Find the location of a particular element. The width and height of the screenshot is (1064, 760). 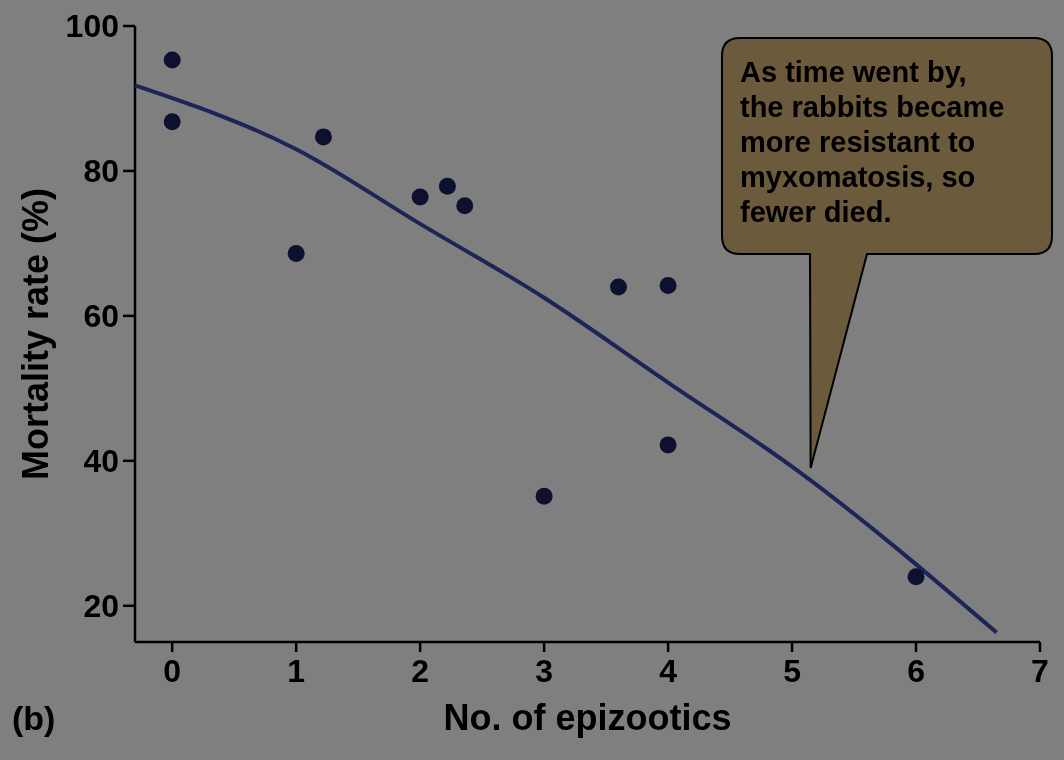

x-tick-label: 5 is located at coordinates (792, 671).